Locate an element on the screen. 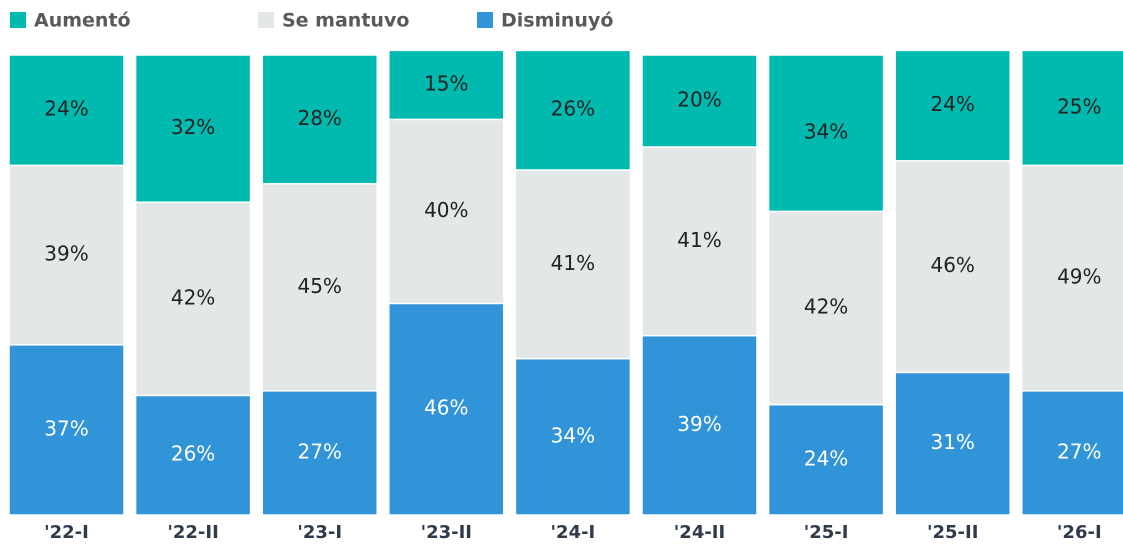  value-label: 15% is located at coordinates (446, 83).